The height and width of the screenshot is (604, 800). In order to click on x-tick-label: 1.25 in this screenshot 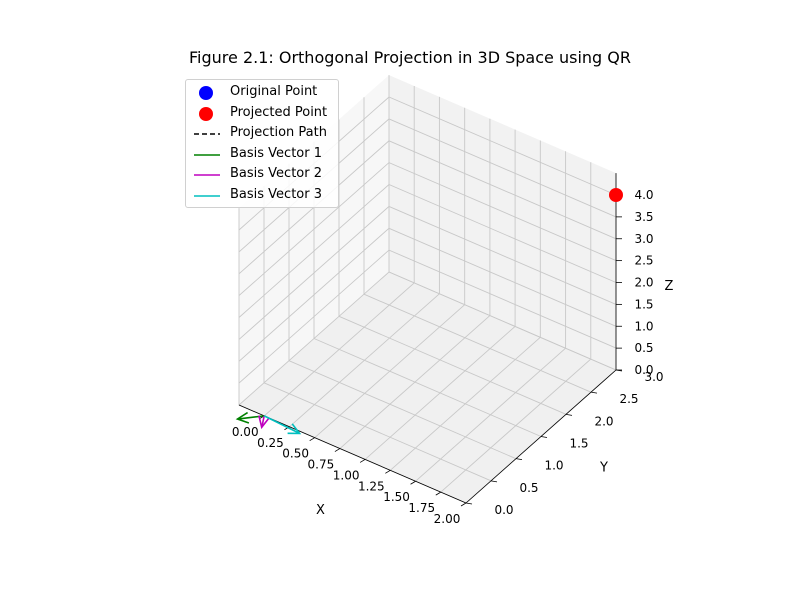, I will do `click(371, 486)`.